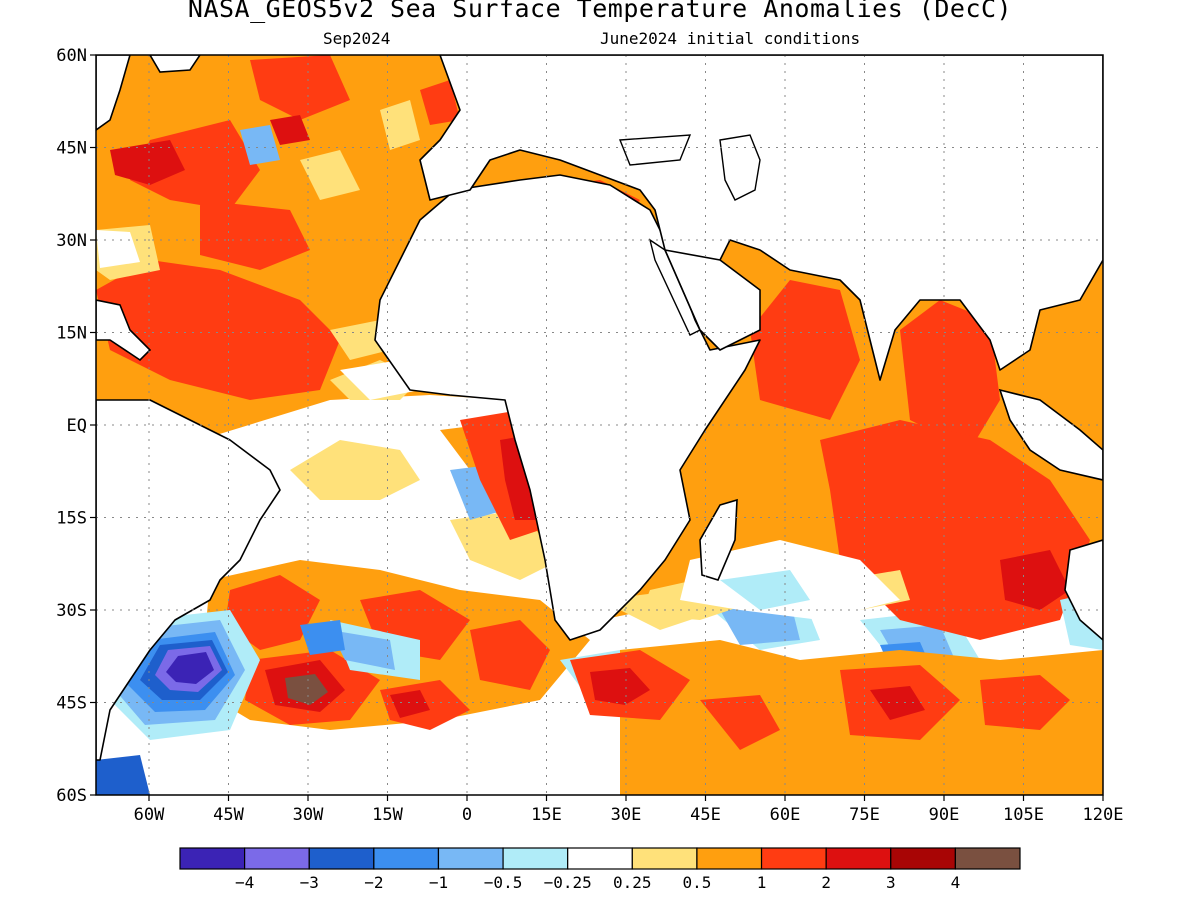 This screenshot has width=1200, height=900. What do you see at coordinates (258, 230) in the screenshot?
I see `anomaly-mild-warm-north-atlantic` at bounding box center [258, 230].